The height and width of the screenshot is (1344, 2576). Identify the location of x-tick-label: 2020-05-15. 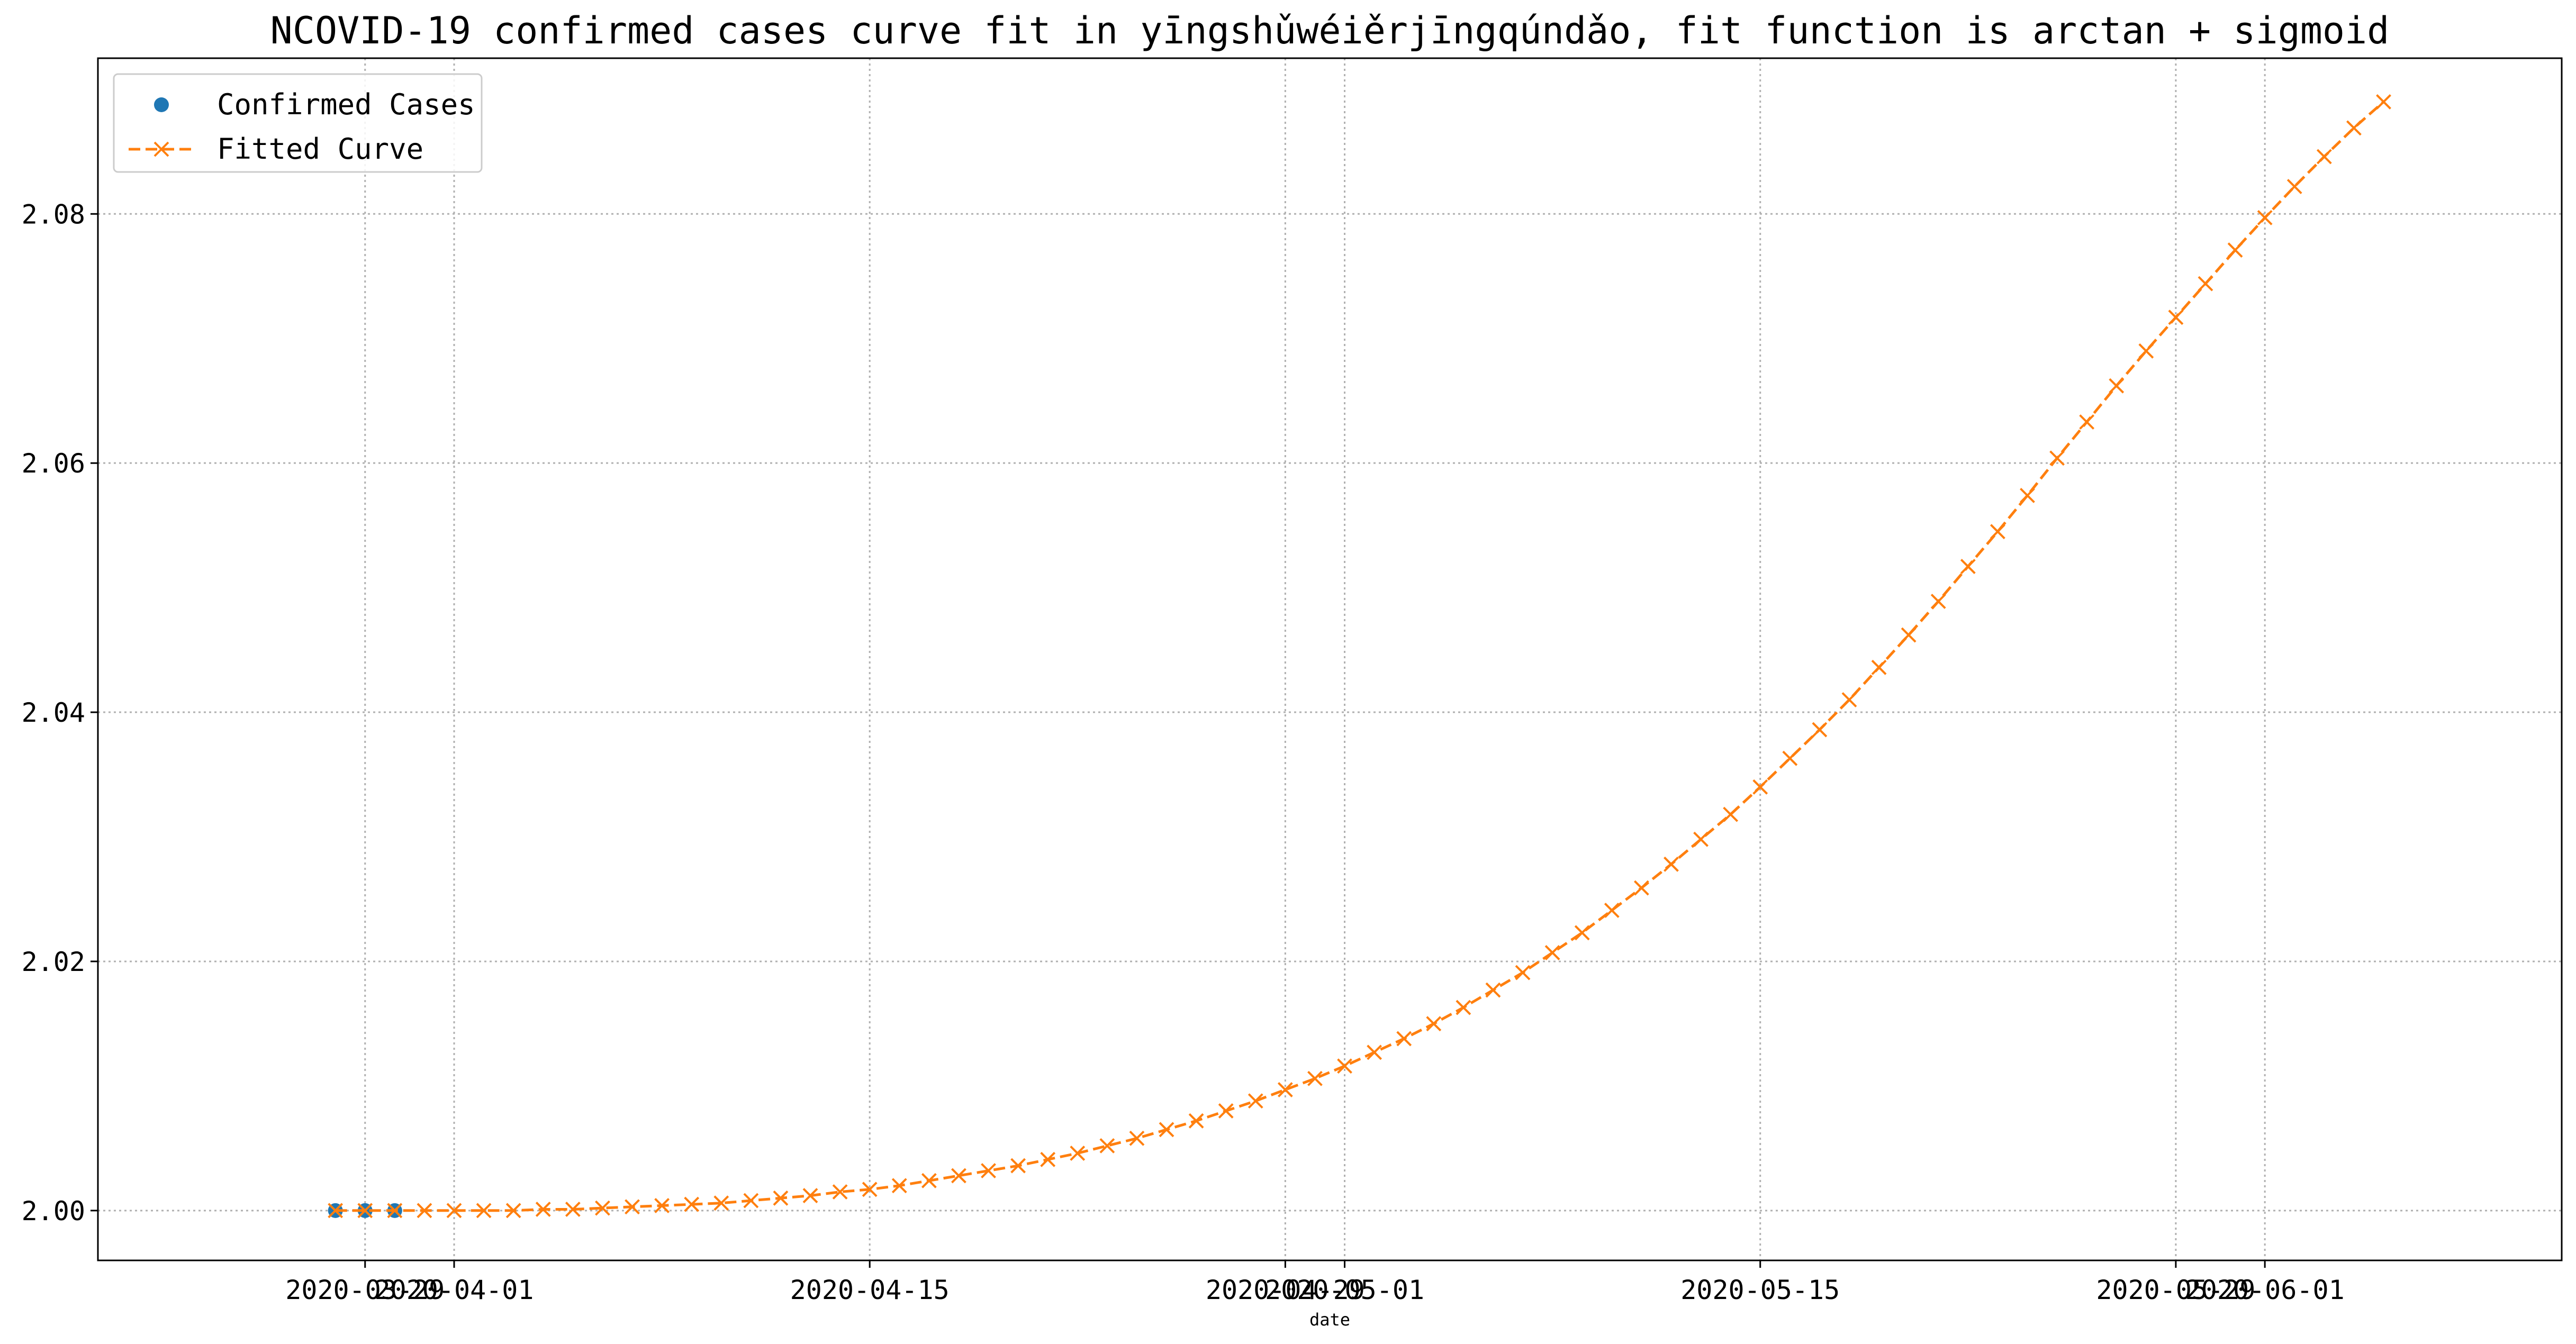
(1760, 1290).